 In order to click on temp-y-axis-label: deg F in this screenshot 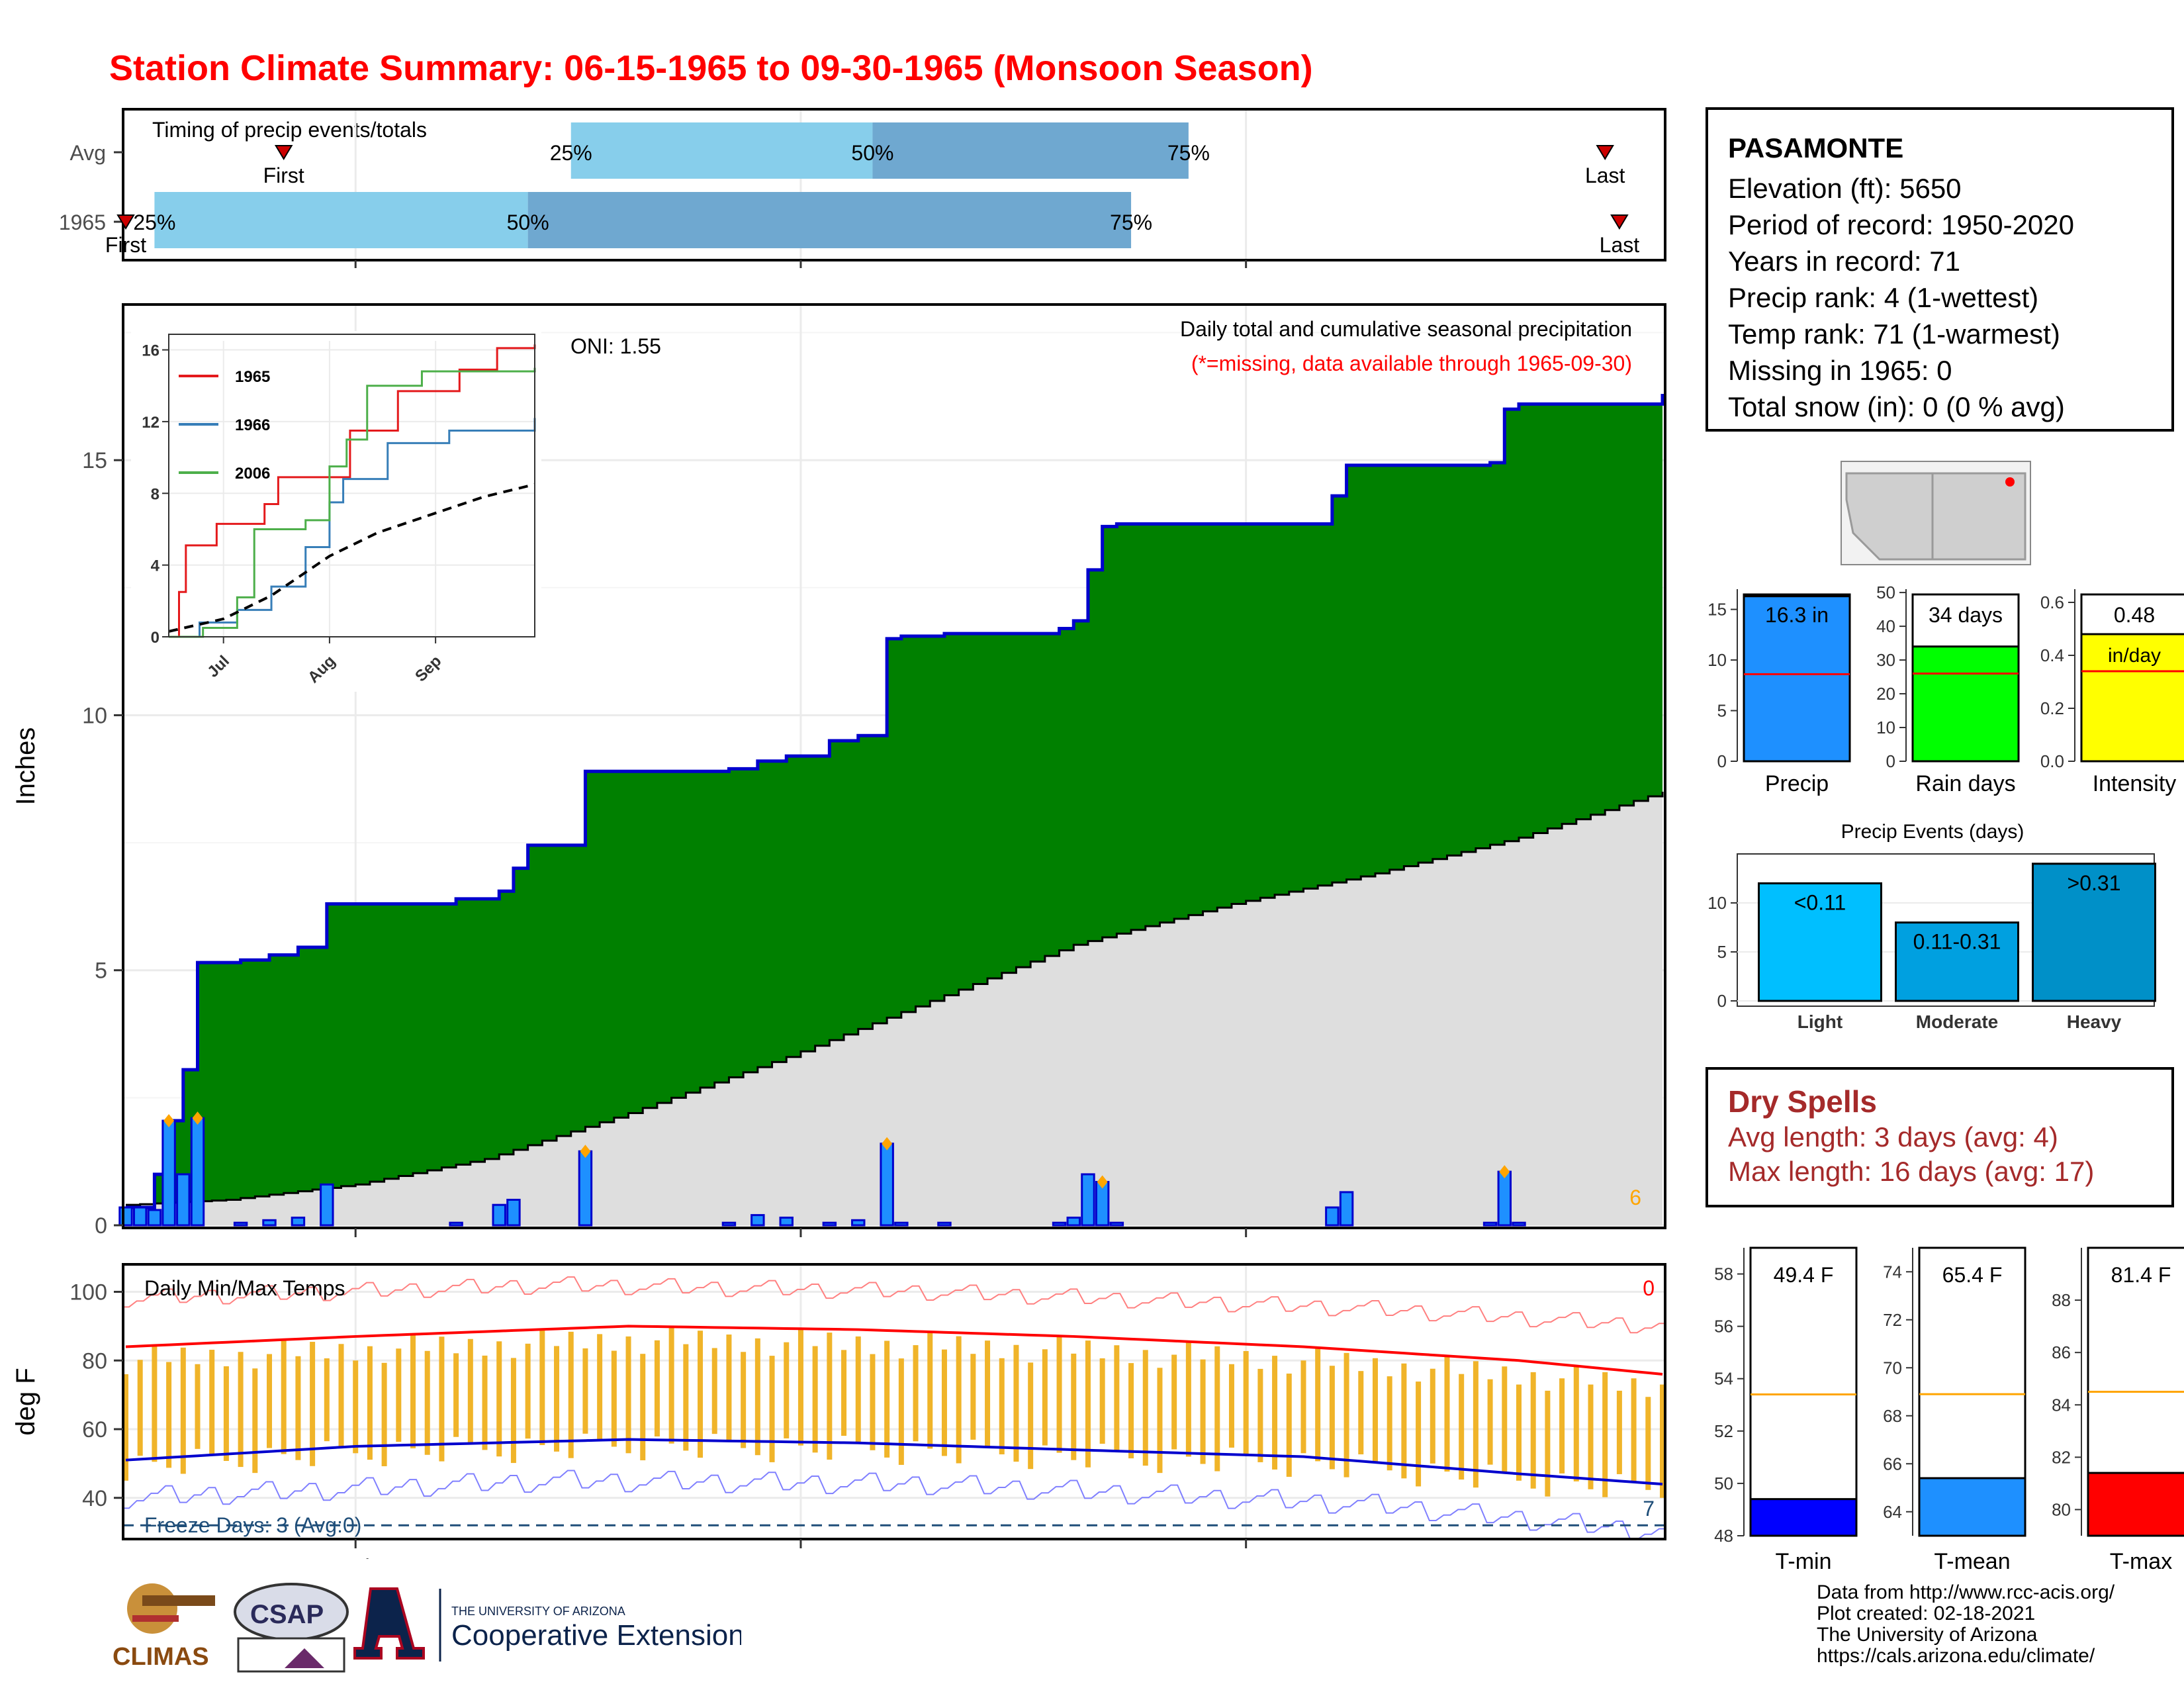, I will do `click(26, 1401)`.